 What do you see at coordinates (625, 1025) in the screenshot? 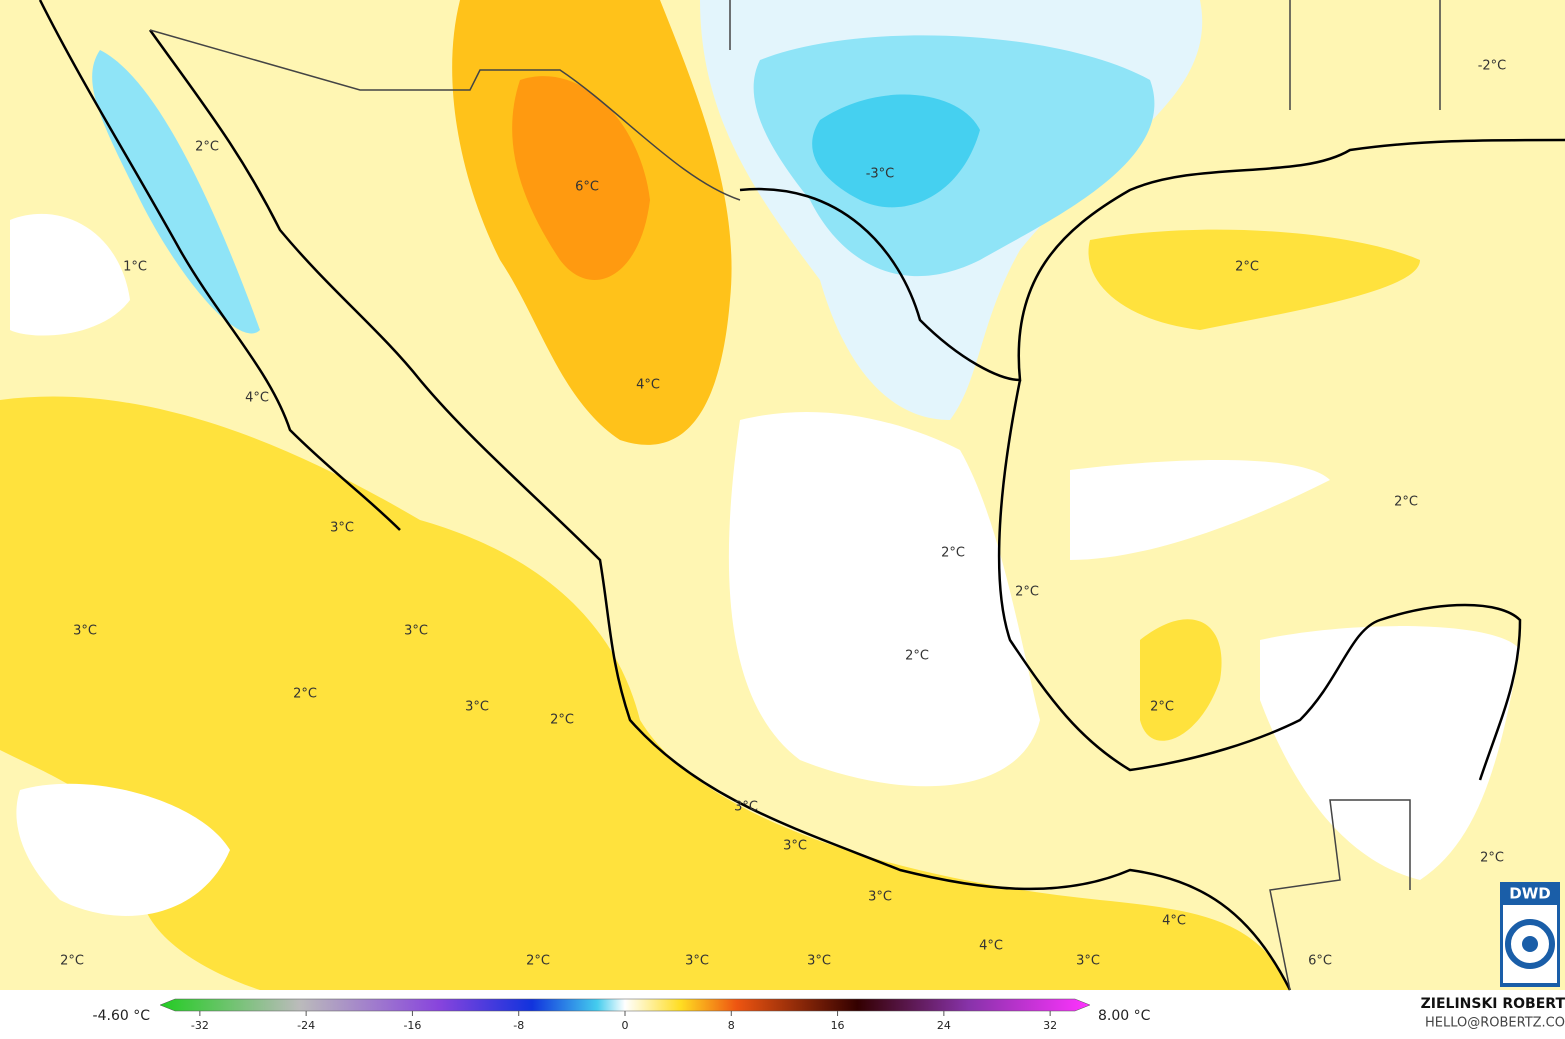
I see `colorbar-tick-label: 0` at bounding box center [625, 1025].